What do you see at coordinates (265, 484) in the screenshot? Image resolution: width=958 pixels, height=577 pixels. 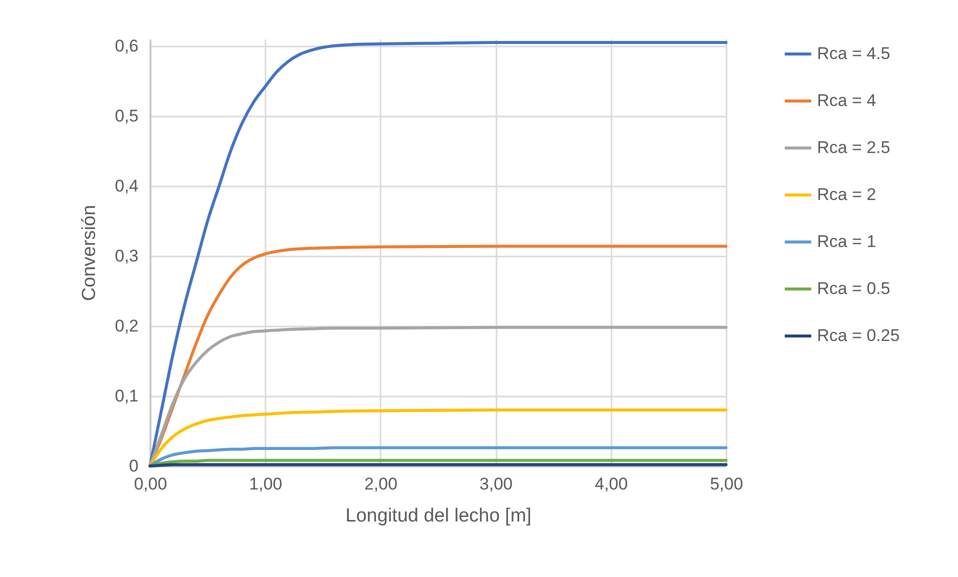 I see `x-tick-label: 1,00` at bounding box center [265, 484].